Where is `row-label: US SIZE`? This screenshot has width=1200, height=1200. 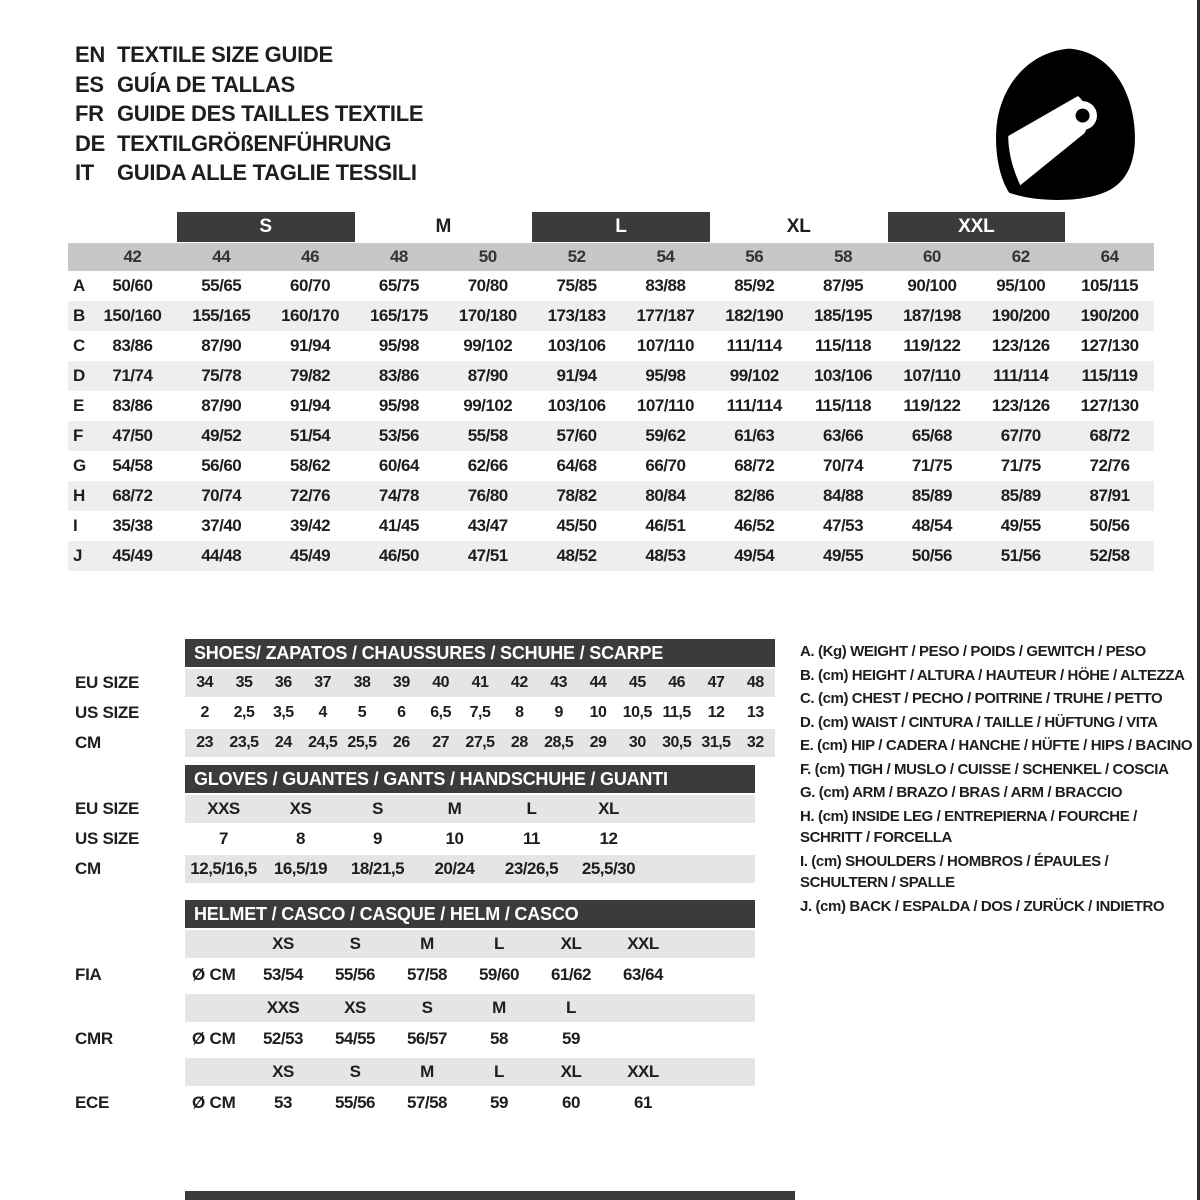
row-label: US SIZE is located at coordinates (107, 838).